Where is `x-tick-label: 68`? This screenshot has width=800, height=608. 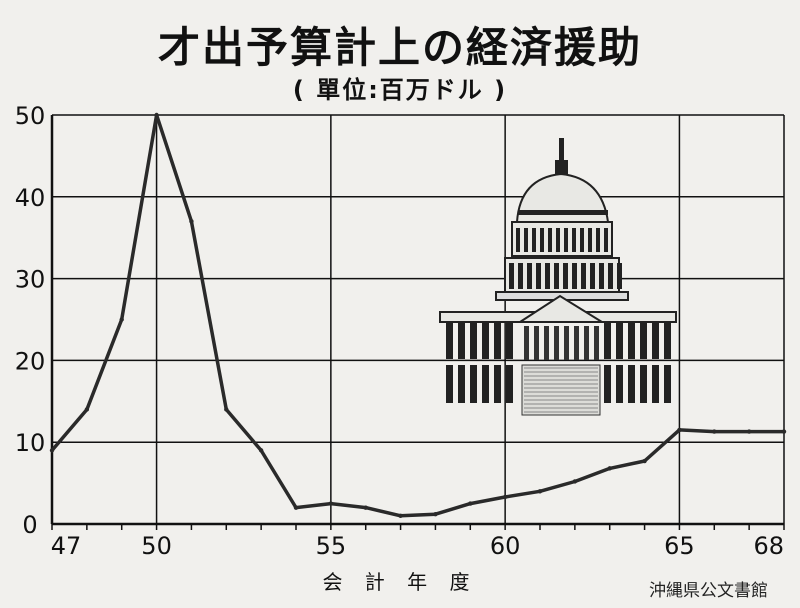
x-tick-label: 68 is located at coordinates (768, 546).